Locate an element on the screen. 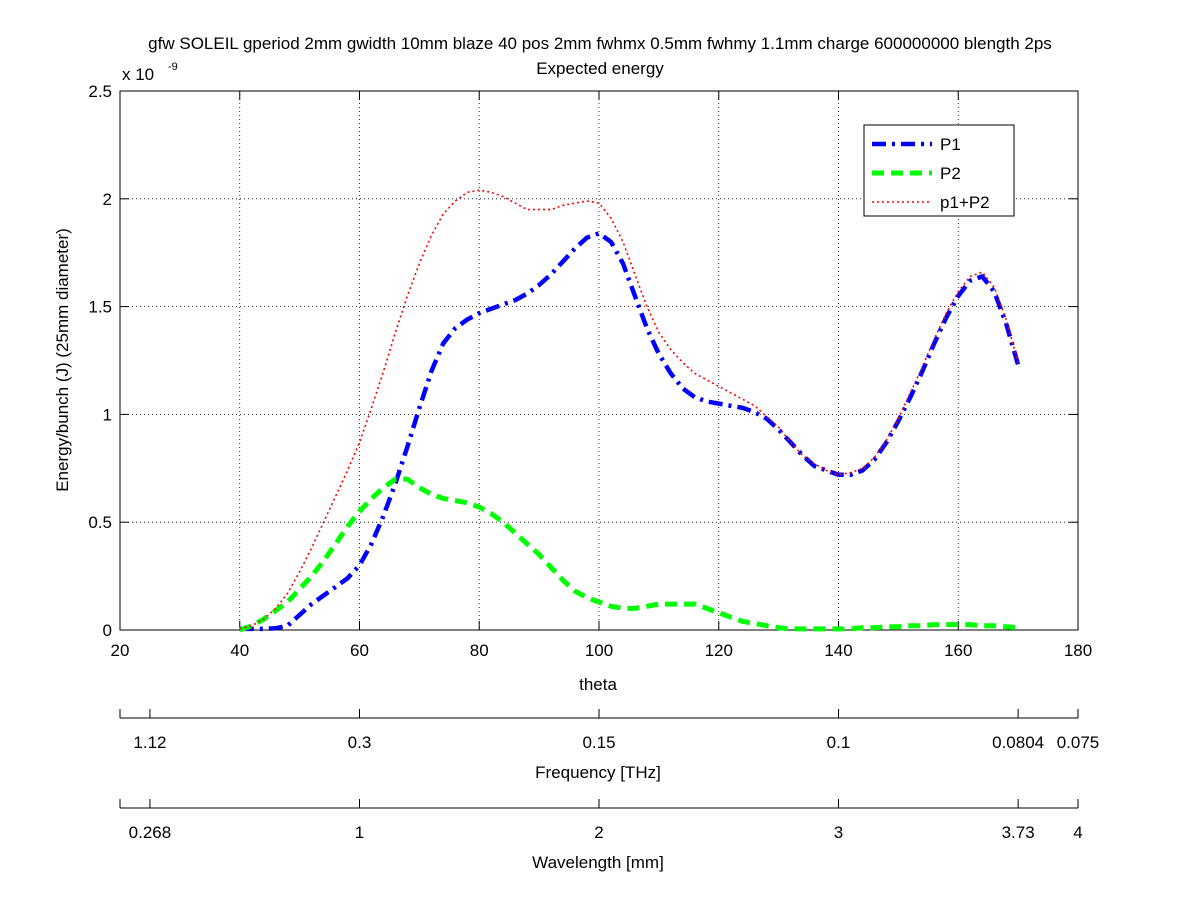 The width and height of the screenshot is (1200, 901). secondary-axis-tick-label: 0.075 is located at coordinates (1078, 742).